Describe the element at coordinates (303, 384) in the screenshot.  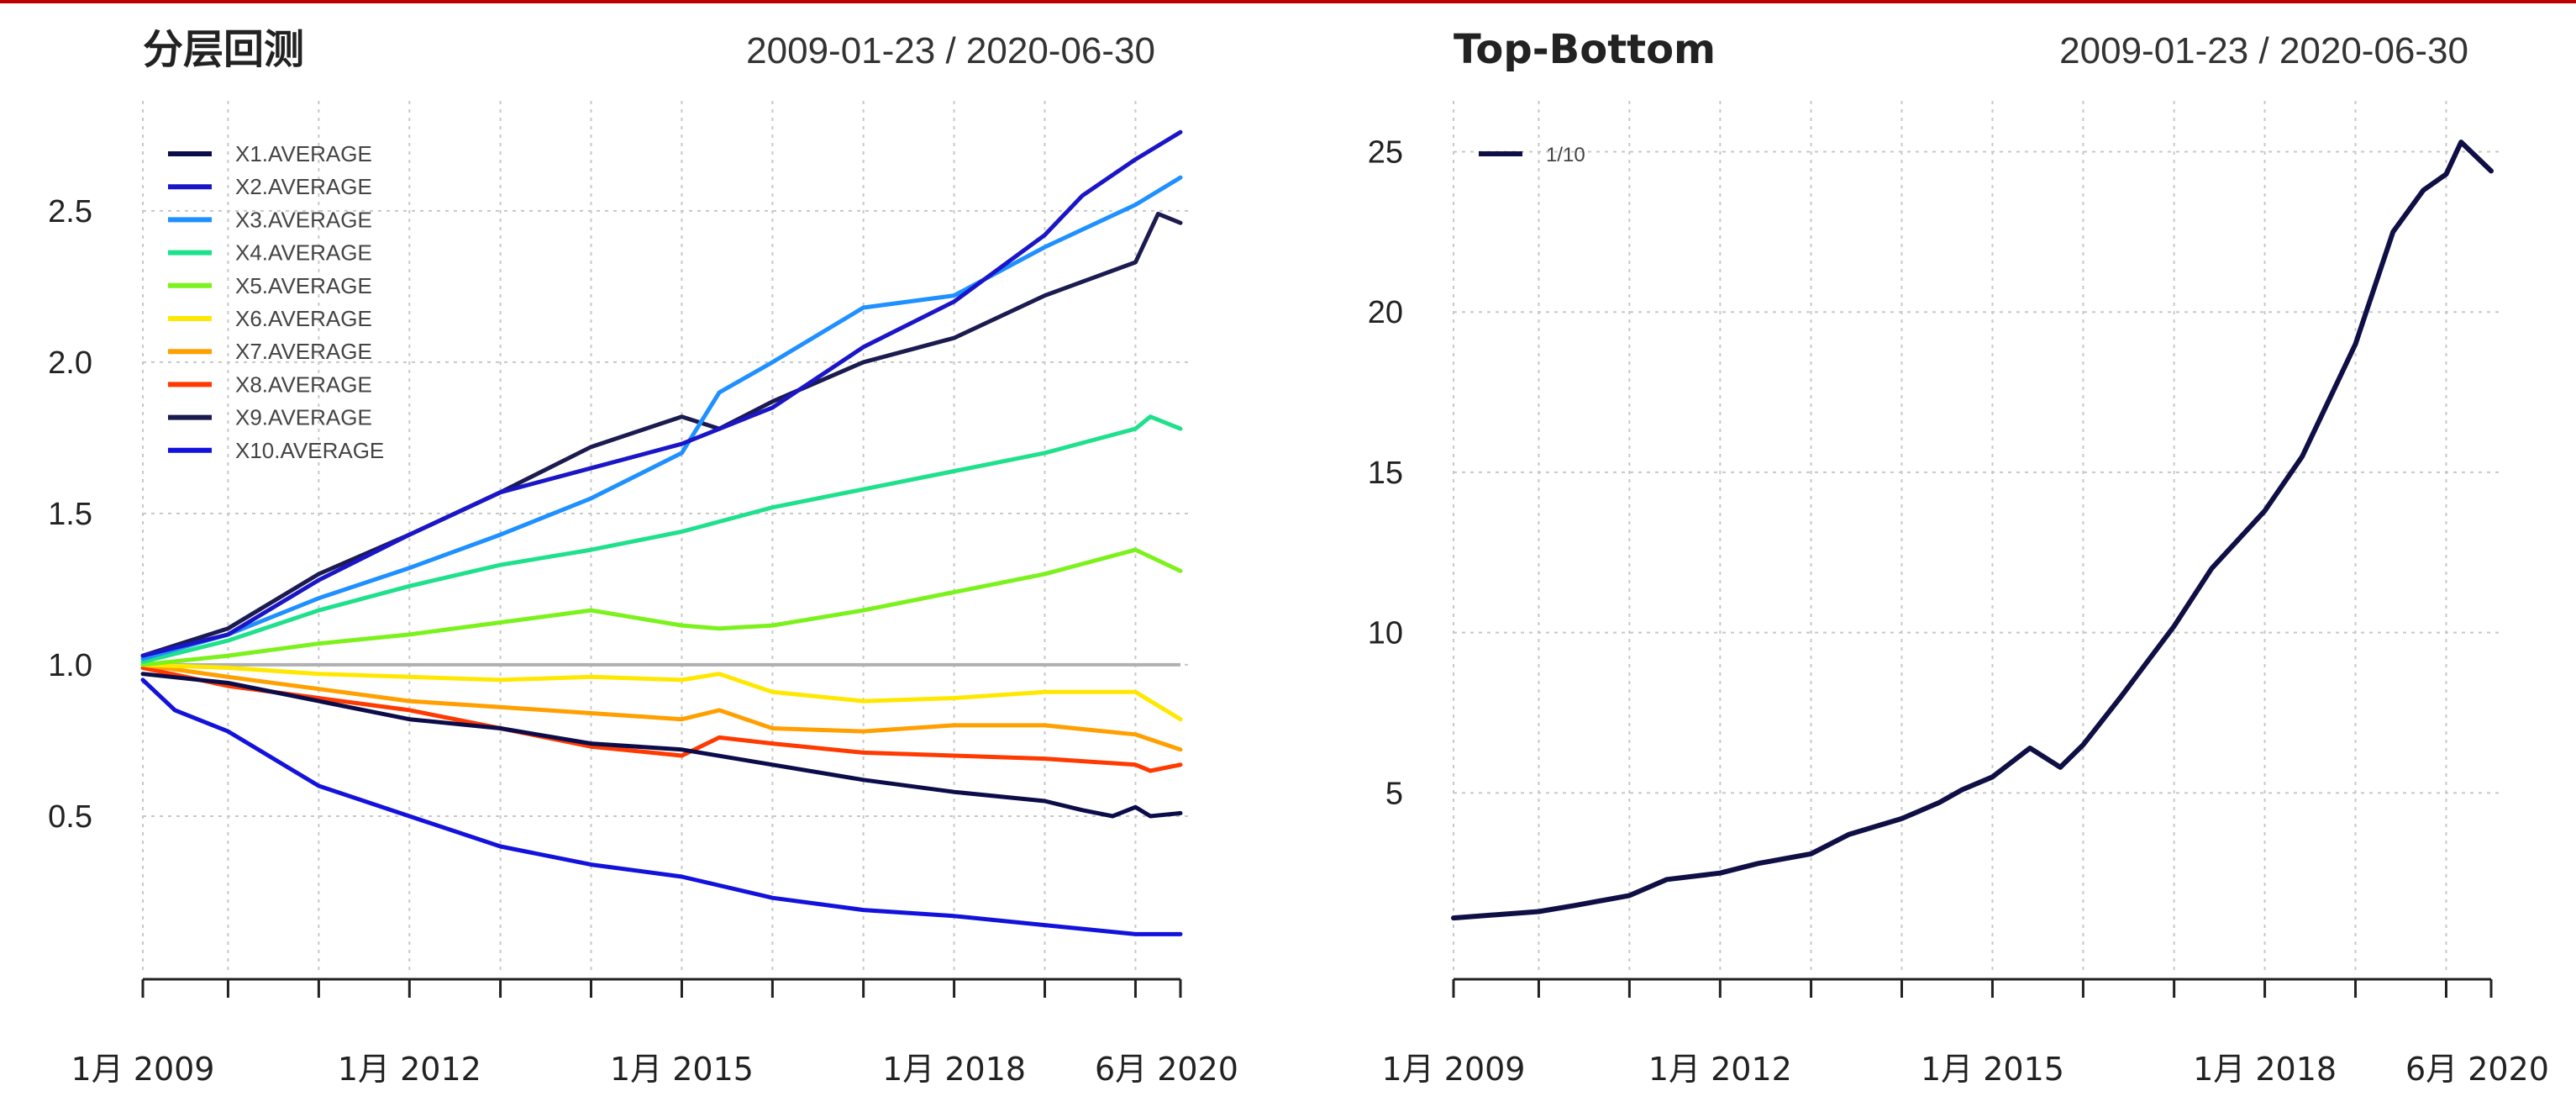
I see `left-legend-label: X8.AVERAGE` at that location.